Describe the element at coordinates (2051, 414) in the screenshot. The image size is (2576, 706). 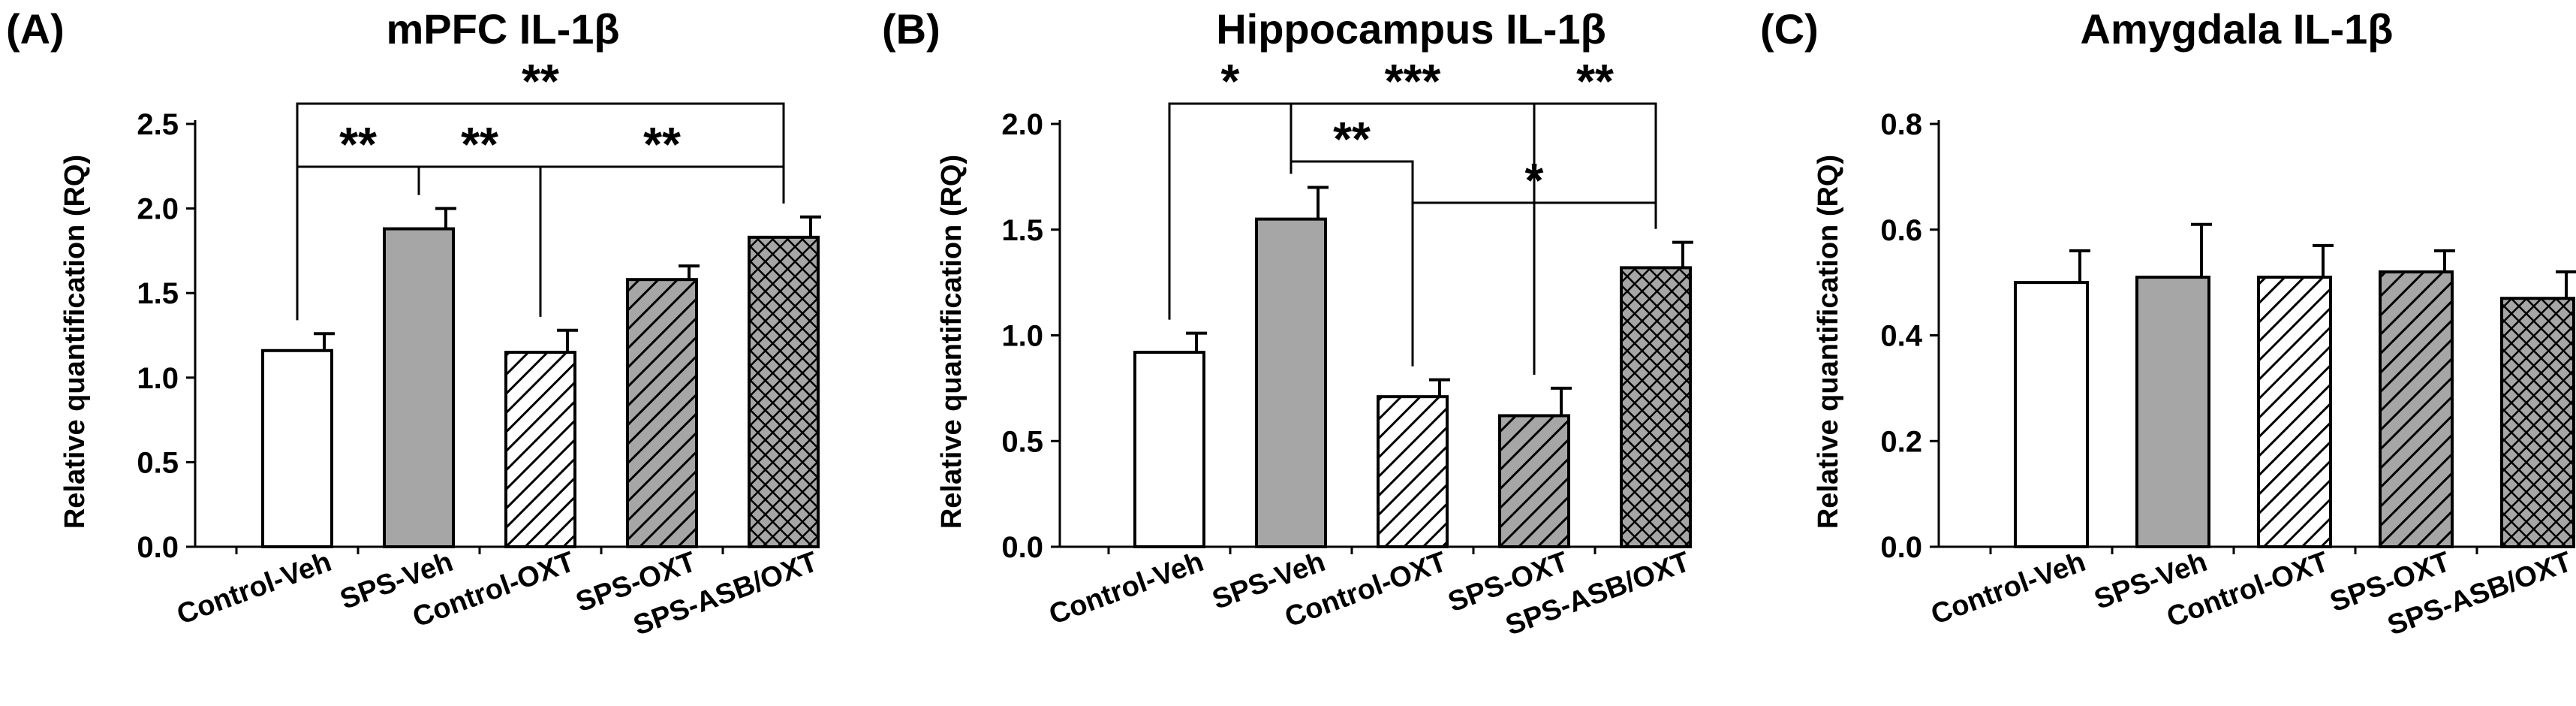
I see `panel-c-bar-control-veh` at that location.